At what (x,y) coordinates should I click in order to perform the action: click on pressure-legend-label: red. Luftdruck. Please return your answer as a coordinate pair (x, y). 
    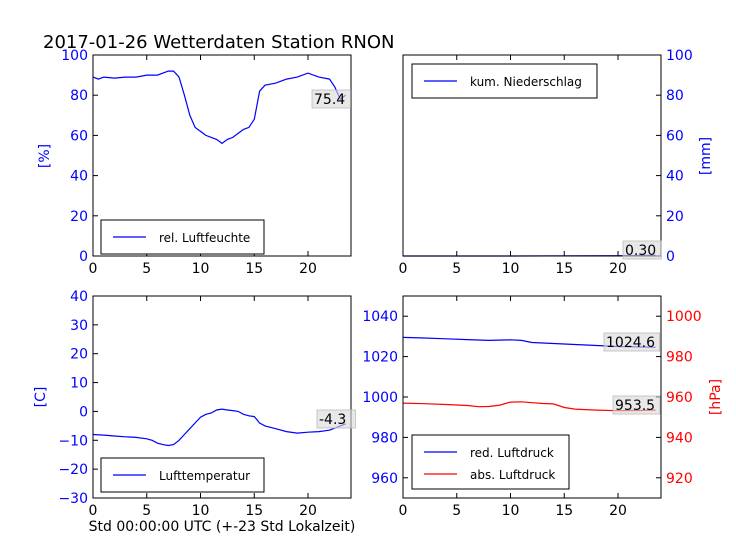
    Looking at the image, I should click on (512, 453).